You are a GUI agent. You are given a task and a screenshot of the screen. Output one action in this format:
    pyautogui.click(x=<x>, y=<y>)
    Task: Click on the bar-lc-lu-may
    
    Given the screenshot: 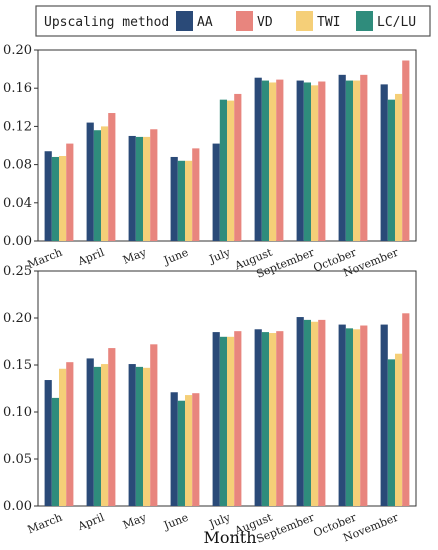 What is the action you would take?
    pyautogui.click(x=139, y=188)
    